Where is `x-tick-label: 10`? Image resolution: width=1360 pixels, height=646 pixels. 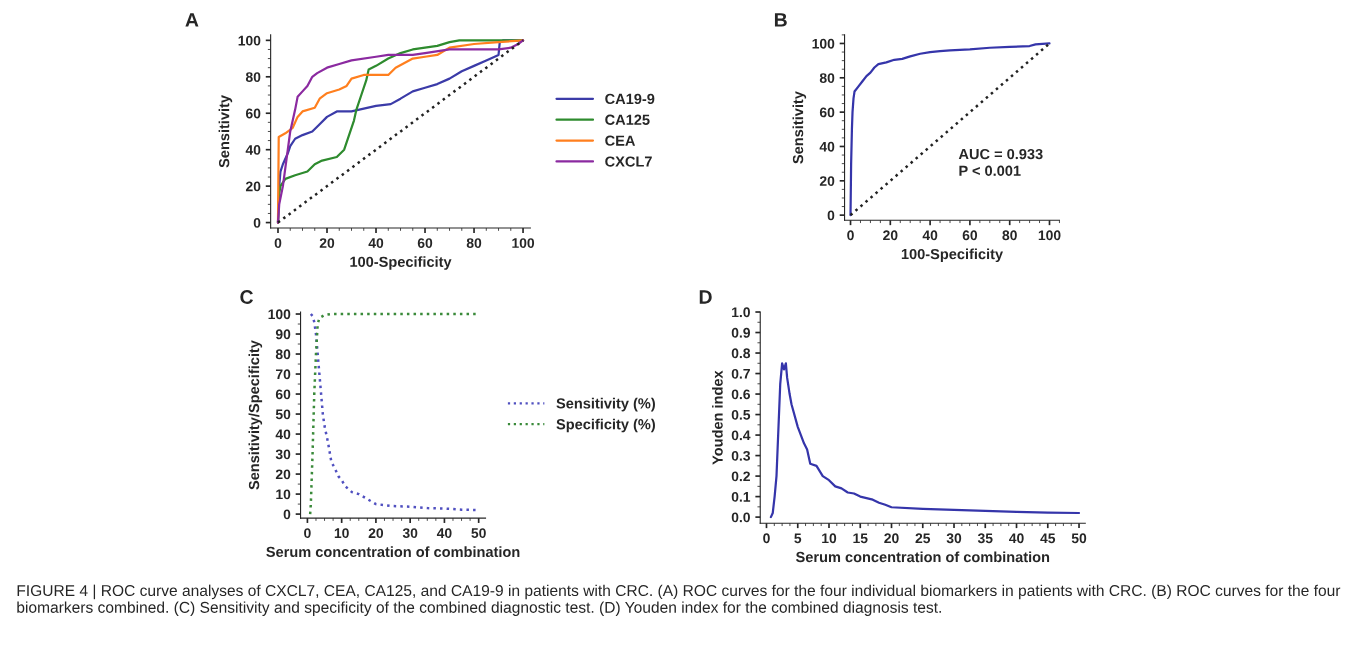
x-tick-label: 10 is located at coordinates (341, 533).